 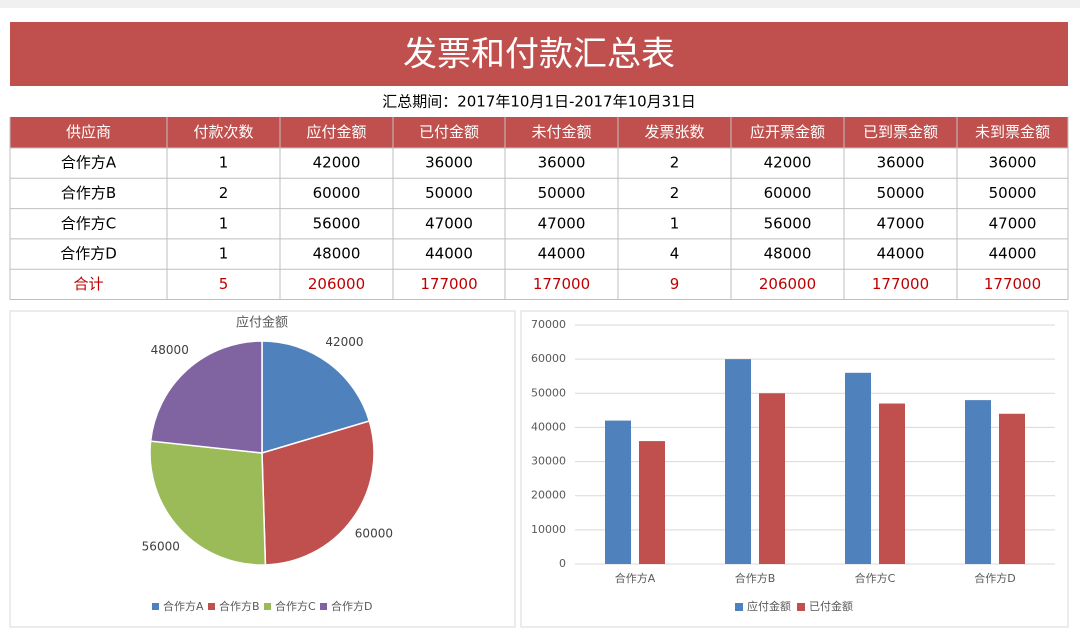 I want to click on chart-title: 应付金额, so click(x=262, y=323).